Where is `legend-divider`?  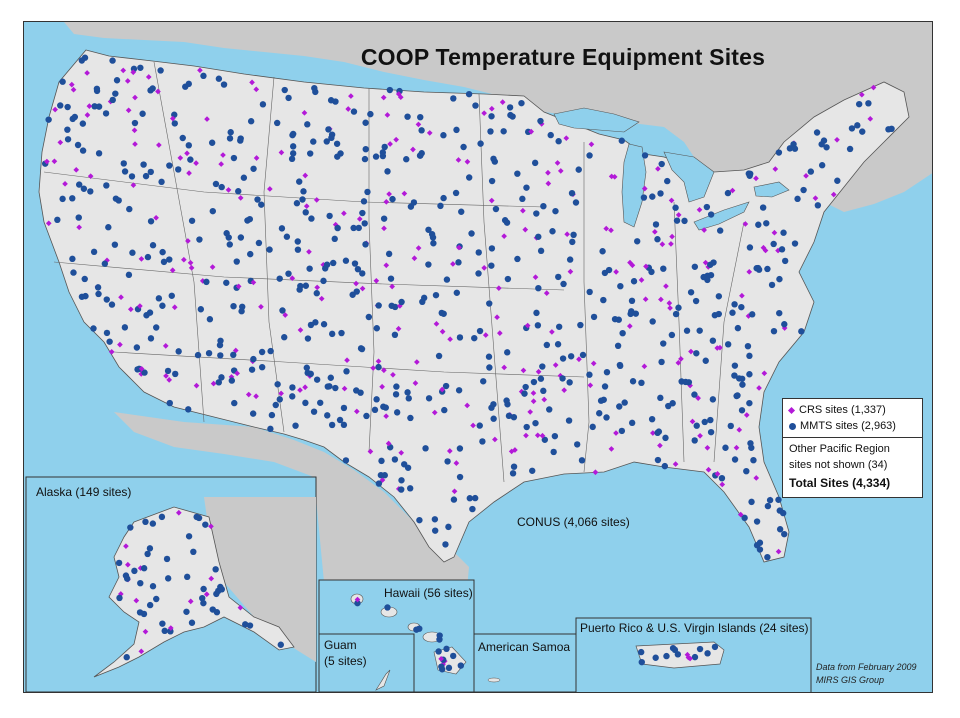
legend-divider is located at coordinates (852, 437).